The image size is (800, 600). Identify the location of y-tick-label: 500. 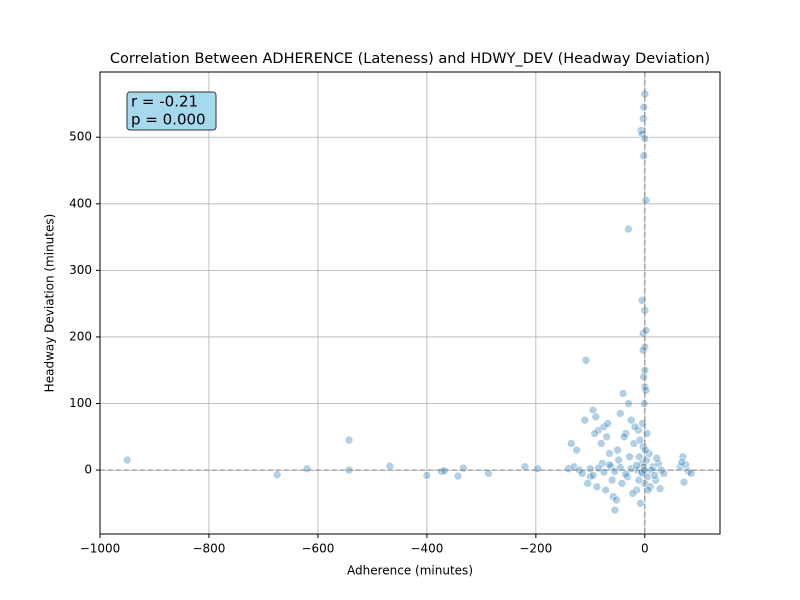
(80, 137).